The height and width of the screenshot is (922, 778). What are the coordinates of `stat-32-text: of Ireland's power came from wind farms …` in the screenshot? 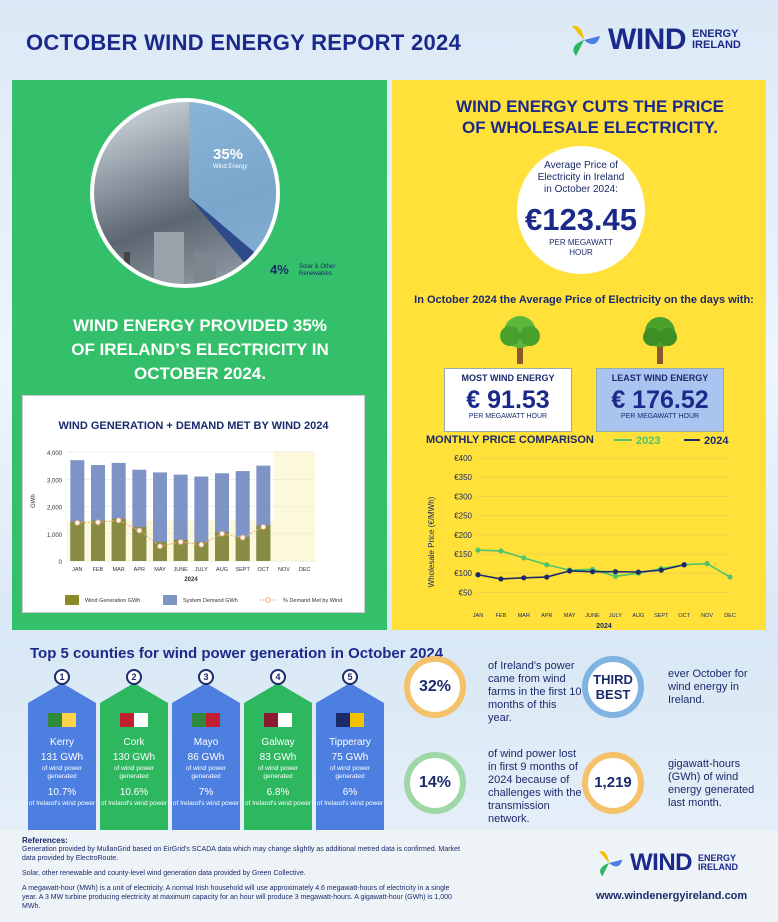 It's located at (535, 692).